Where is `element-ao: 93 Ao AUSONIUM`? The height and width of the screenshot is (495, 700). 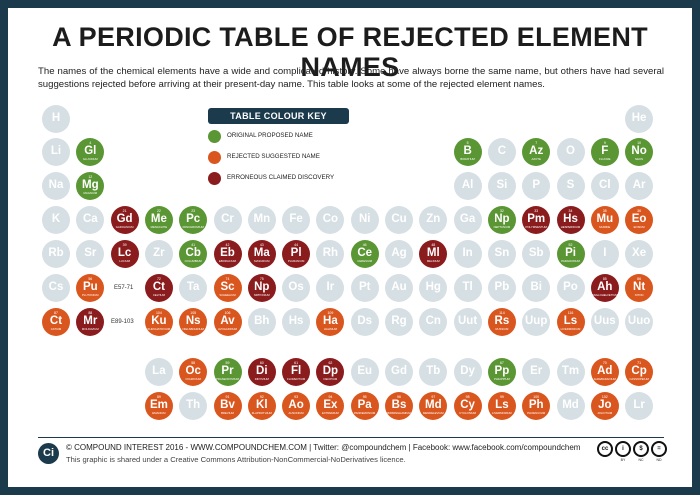 element-ao: 93 Ao AUSONIUM is located at coordinates (296, 406).